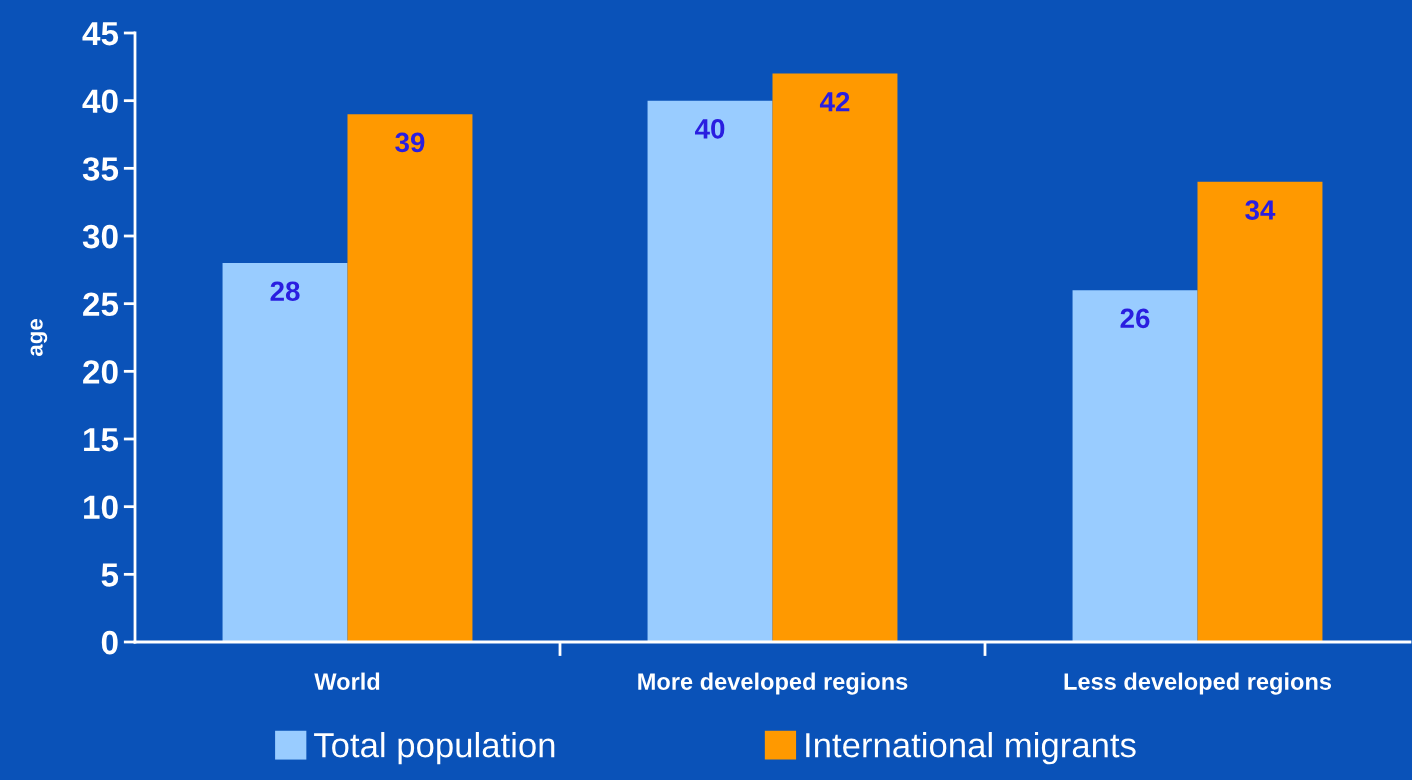 The image size is (1412, 780). Describe the element at coordinates (39, 337) in the screenshot. I see `y-axis-title: age` at that location.